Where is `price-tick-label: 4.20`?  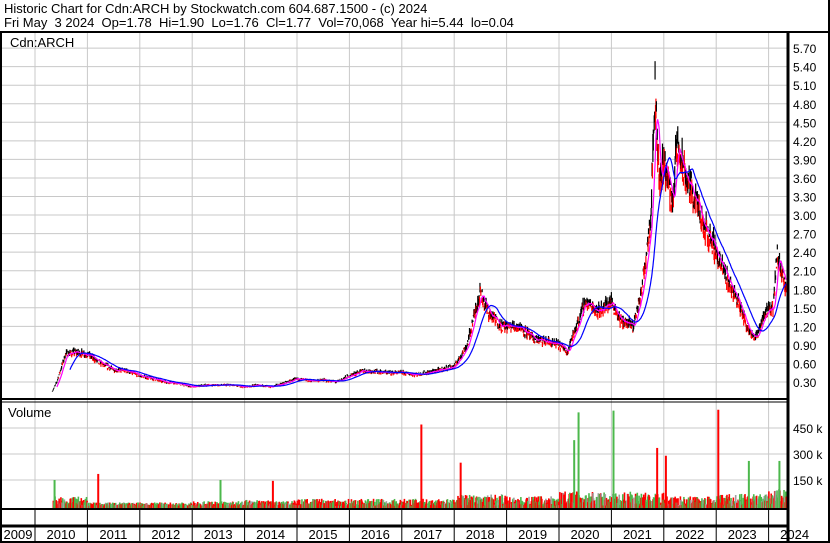 price-tick-label: 4.20 is located at coordinates (805, 142).